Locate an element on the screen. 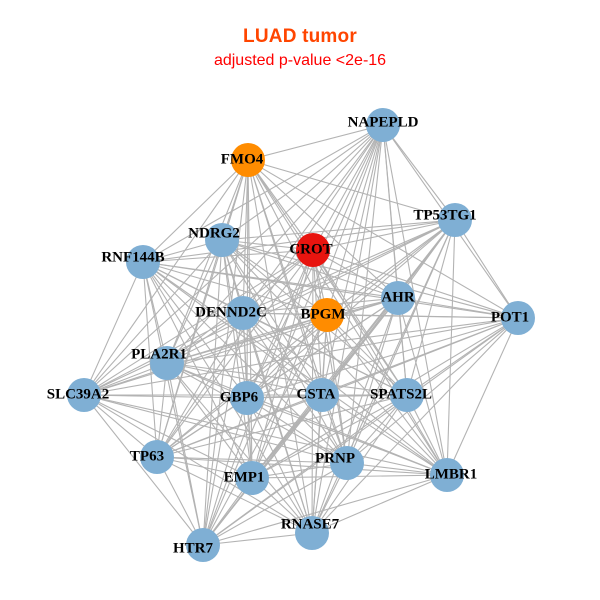 The image size is (600, 600). page-title: LUAD tumor is located at coordinates (300, 36).